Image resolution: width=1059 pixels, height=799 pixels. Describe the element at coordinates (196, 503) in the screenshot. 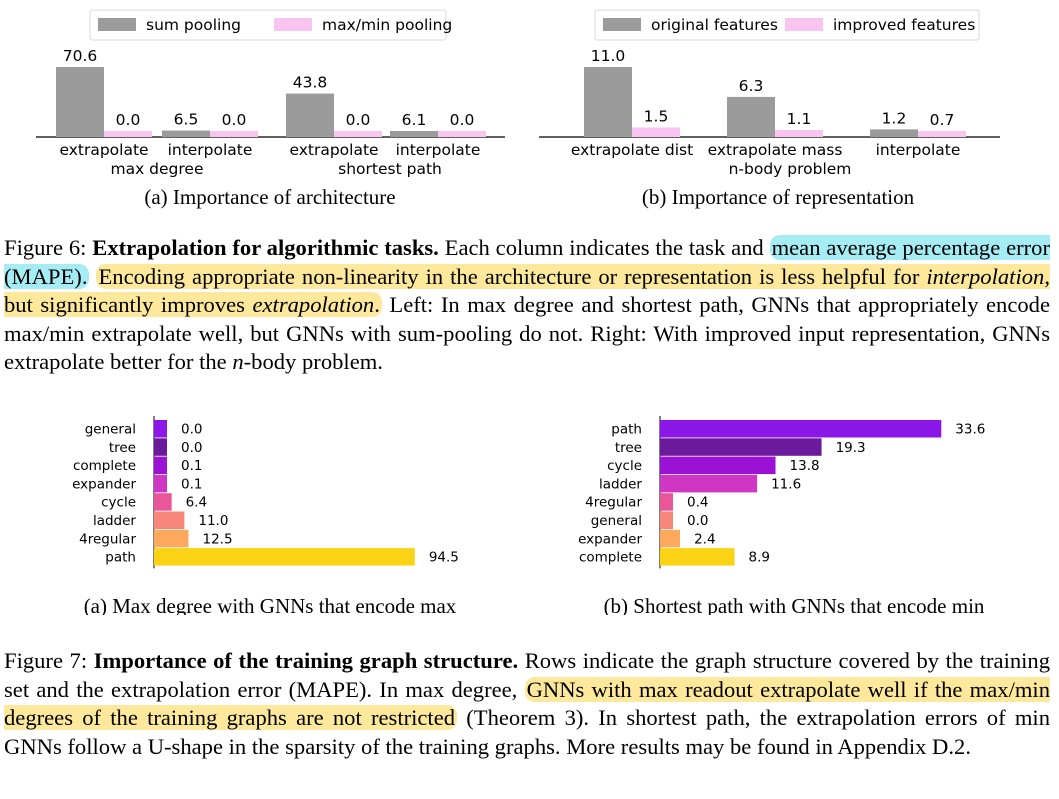

I see `data-label: 6.4` at that location.